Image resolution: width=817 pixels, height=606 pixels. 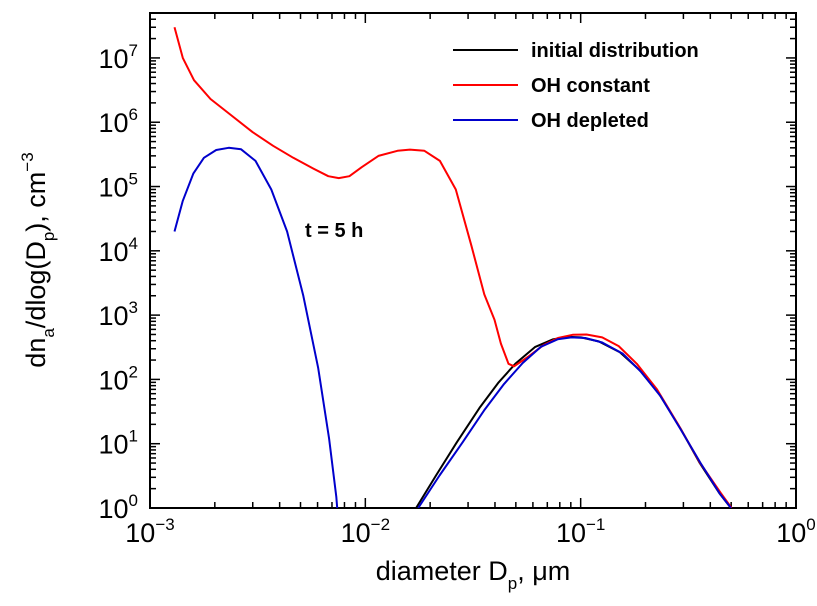 I want to click on y-tick-label: 10¹, so click(x=118, y=443).